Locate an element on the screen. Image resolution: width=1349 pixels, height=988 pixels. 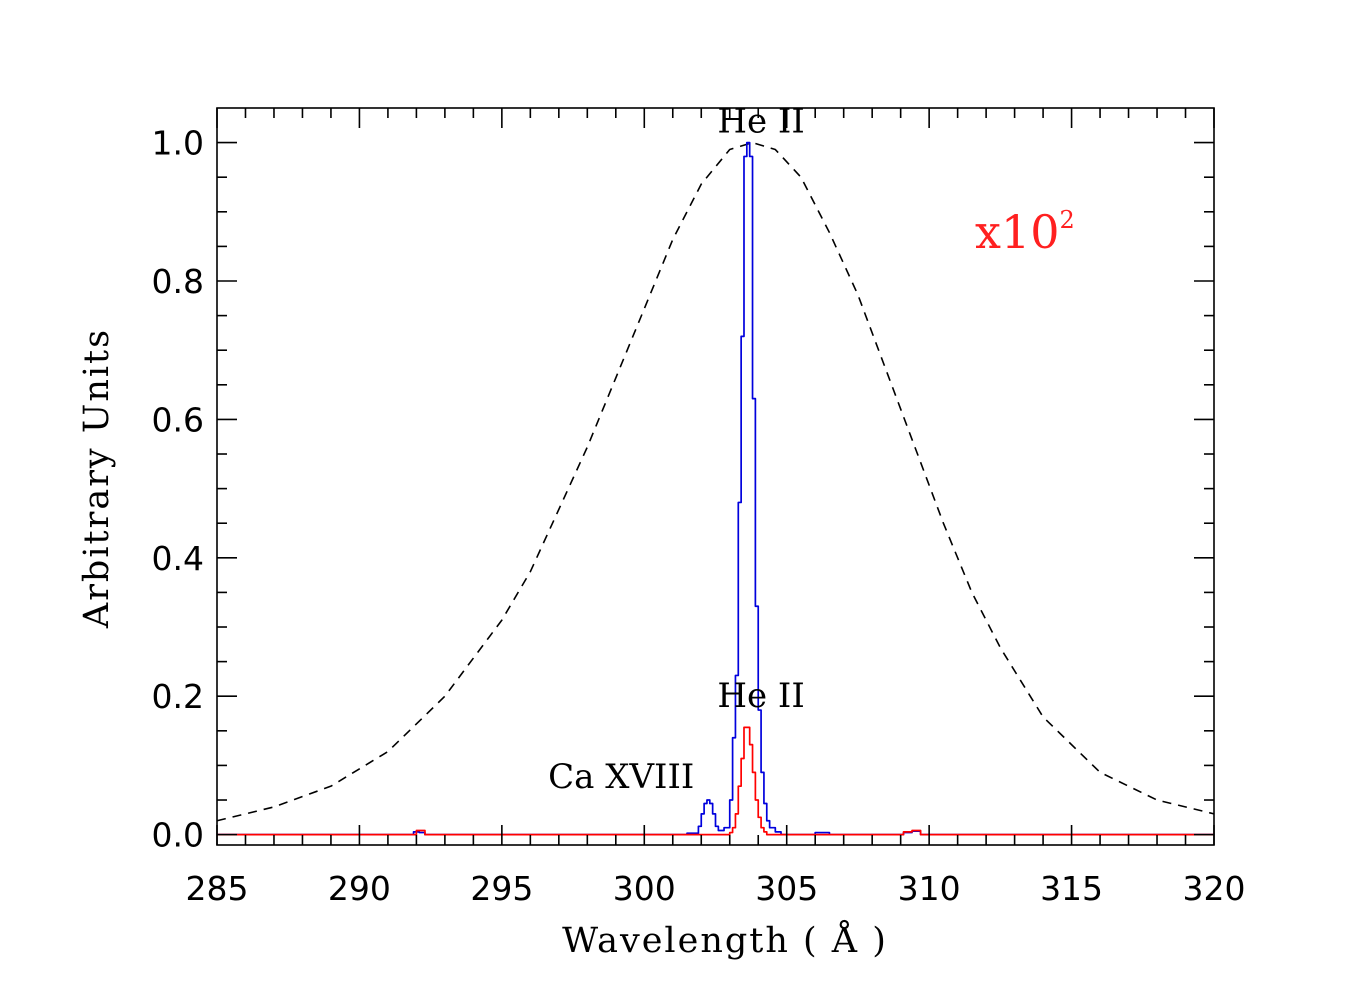
scale-note: x102 is located at coordinates (1025, 232).